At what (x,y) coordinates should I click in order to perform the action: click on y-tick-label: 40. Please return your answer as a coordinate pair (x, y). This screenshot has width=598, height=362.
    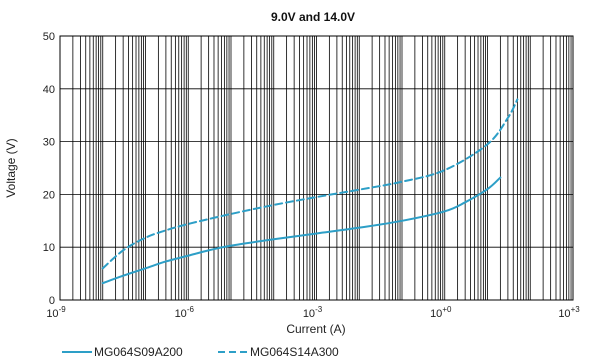
    Looking at the image, I should click on (49, 90).